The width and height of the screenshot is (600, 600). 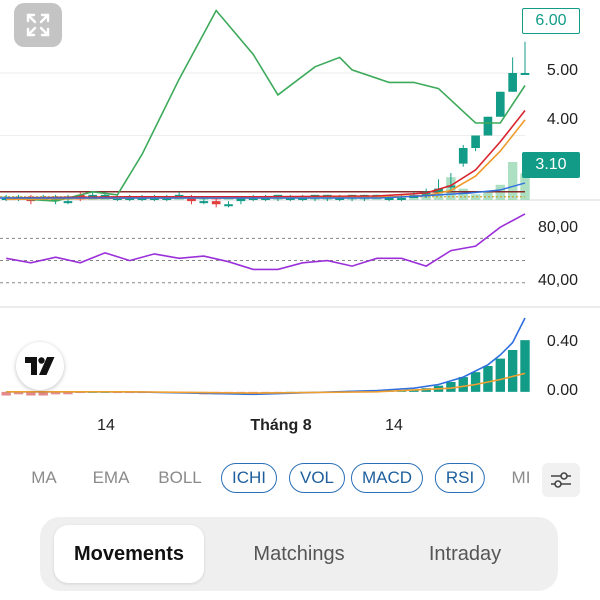 I want to click on x-axis-label: Tháng 8, so click(x=281, y=425).